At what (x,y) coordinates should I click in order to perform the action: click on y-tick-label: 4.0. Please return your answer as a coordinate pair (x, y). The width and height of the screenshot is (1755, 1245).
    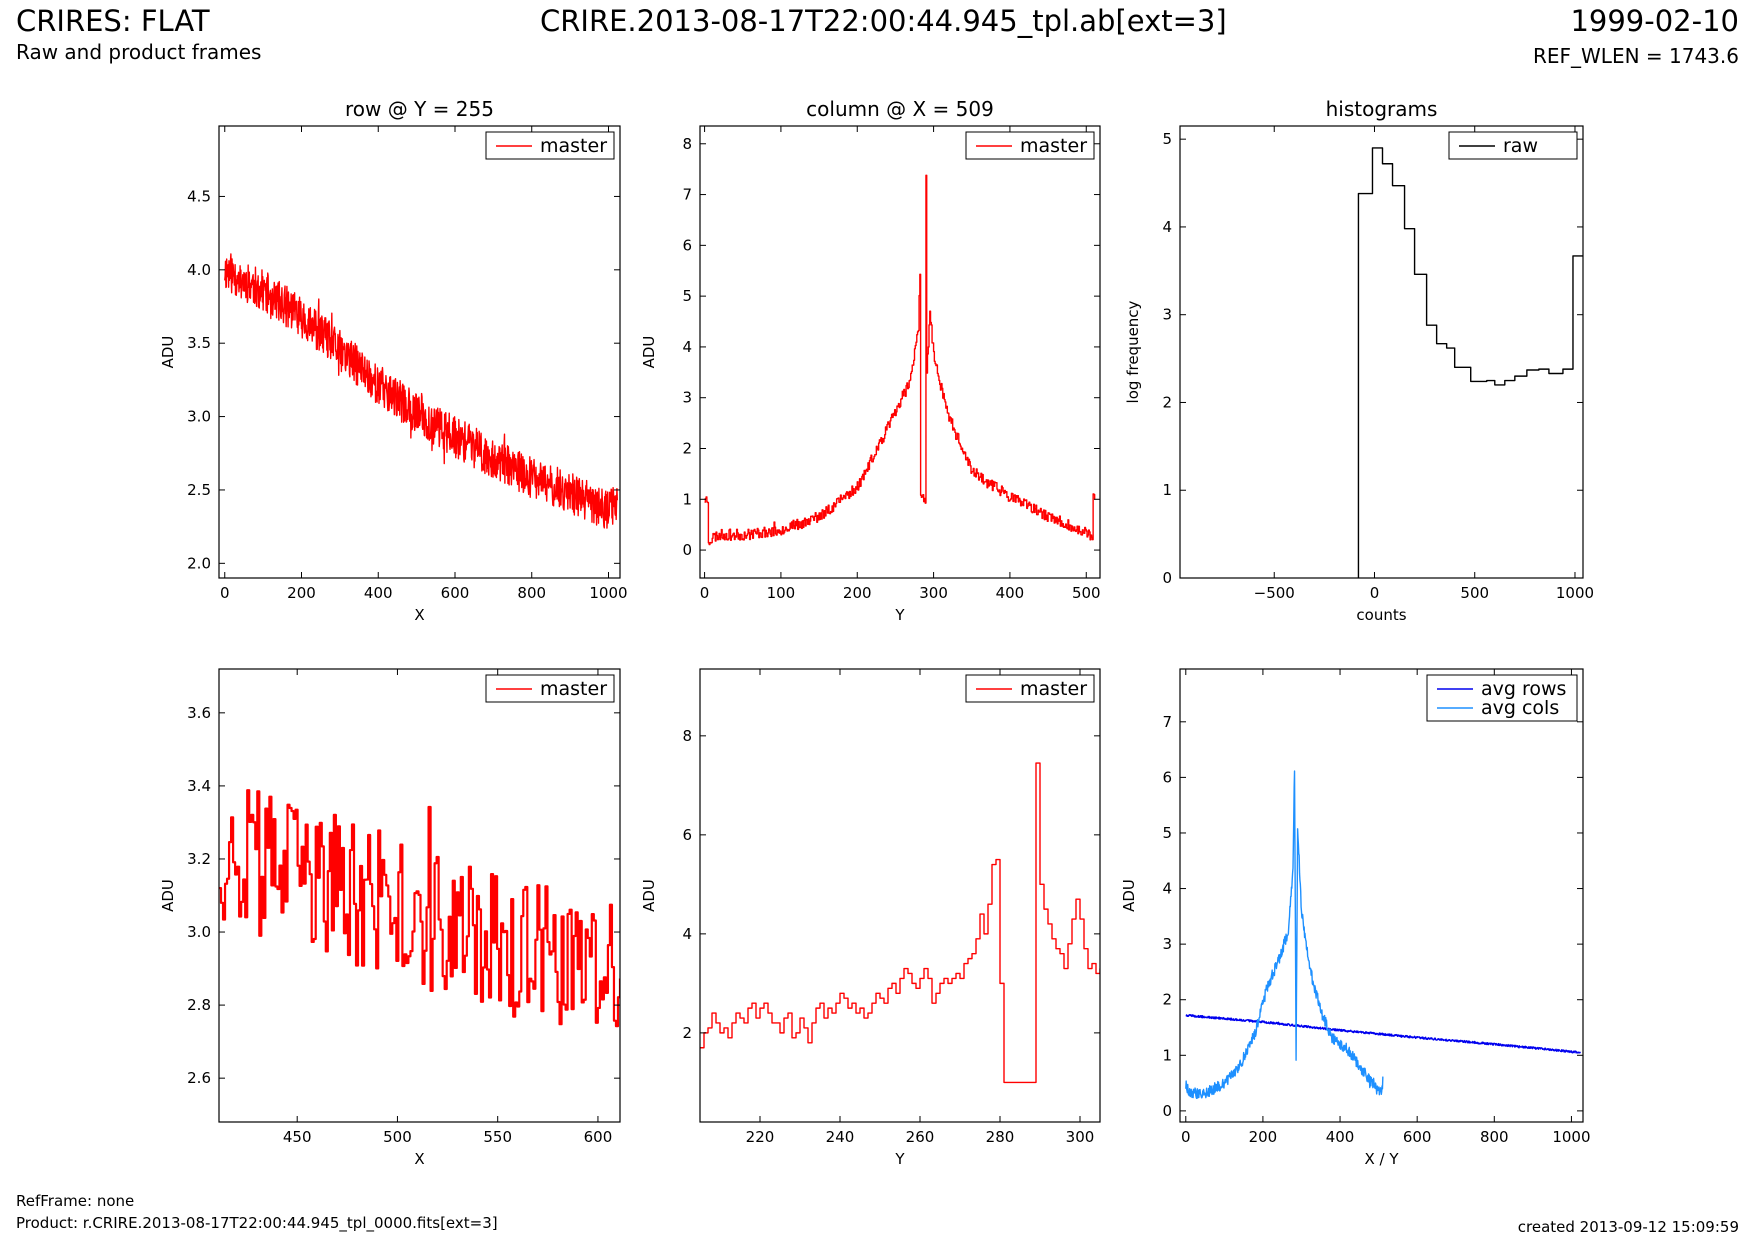
    Looking at the image, I should click on (199, 270).